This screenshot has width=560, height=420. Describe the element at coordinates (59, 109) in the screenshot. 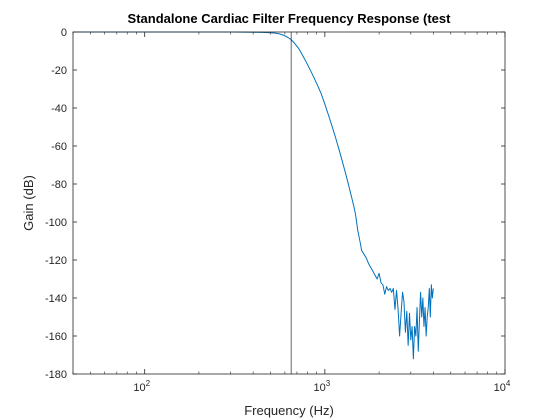

I see `y-tick-label: -40` at that location.